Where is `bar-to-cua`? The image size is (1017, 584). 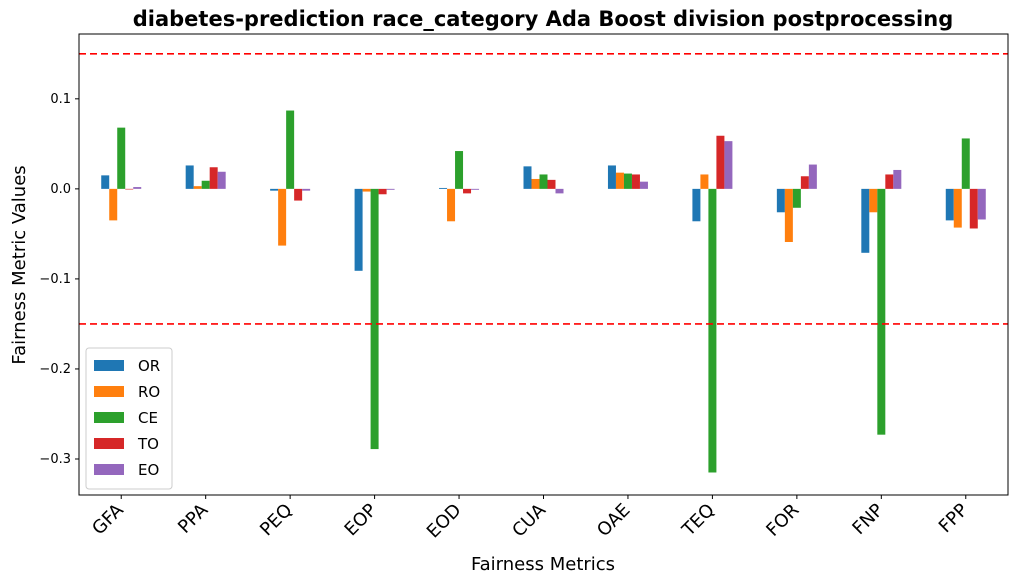
bar-to-cua is located at coordinates (551, 184).